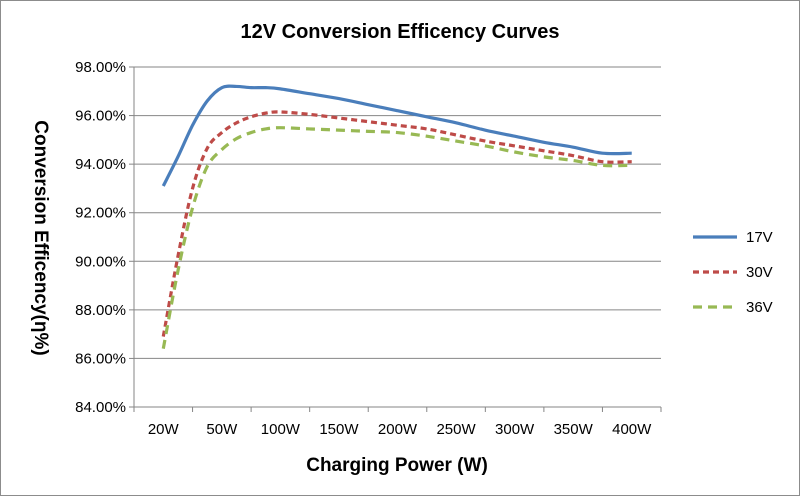 This screenshot has height=496, width=800. What do you see at coordinates (100, 116) in the screenshot?
I see `y-tick-label: 96.00%` at bounding box center [100, 116].